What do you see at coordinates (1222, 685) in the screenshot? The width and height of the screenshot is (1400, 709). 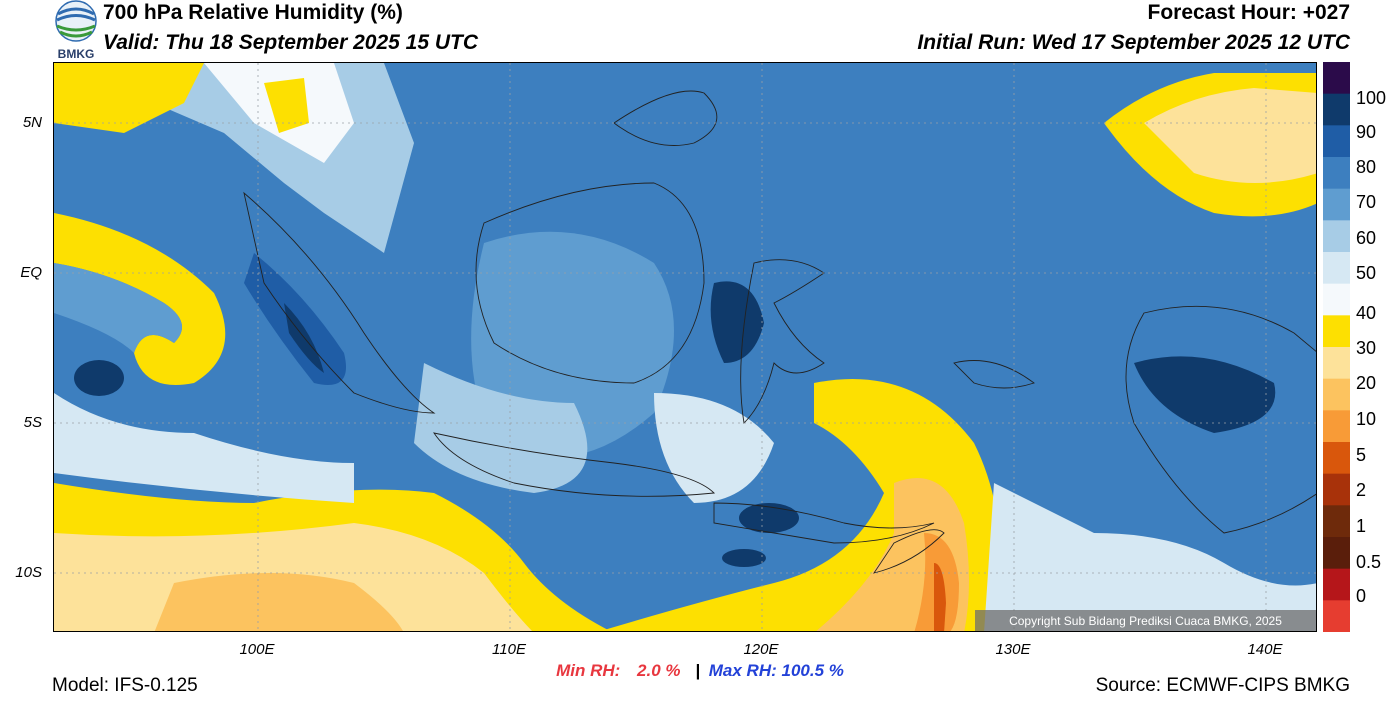 I see `data-source: Source: ECMWF-CIPS BMKG` at bounding box center [1222, 685].